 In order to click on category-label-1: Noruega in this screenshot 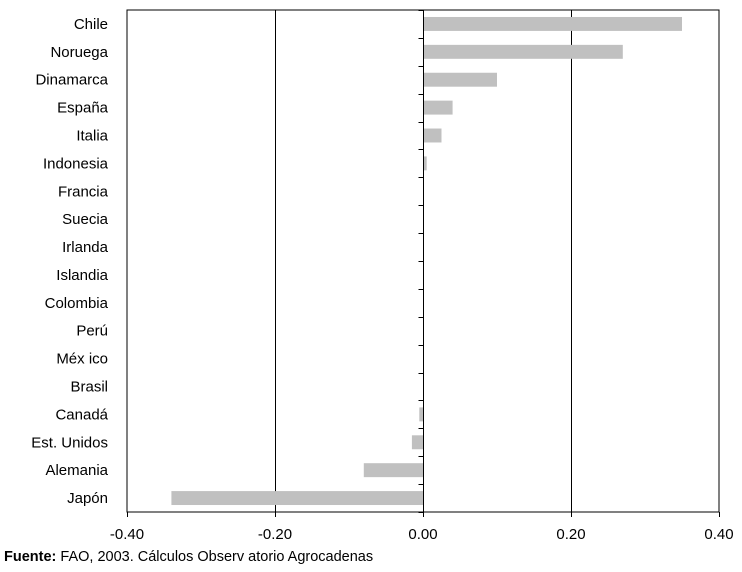, I will do `click(79, 52)`.